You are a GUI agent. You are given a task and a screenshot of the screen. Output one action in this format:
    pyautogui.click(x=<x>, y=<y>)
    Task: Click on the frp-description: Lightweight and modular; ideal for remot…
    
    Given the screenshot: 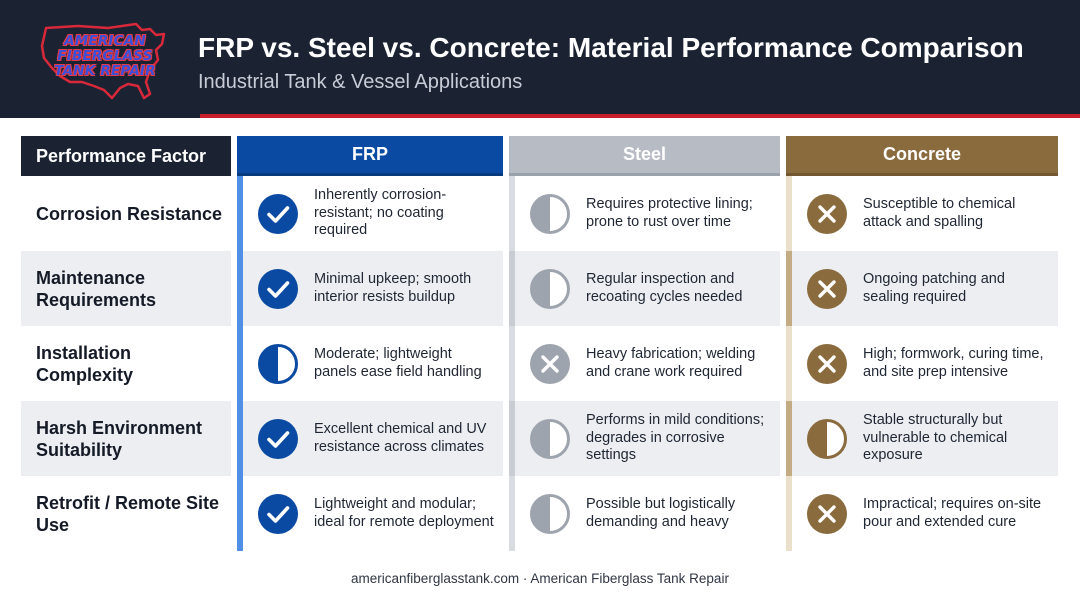 What is the action you would take?
    pyautogui.click(x=404, y=513)
    